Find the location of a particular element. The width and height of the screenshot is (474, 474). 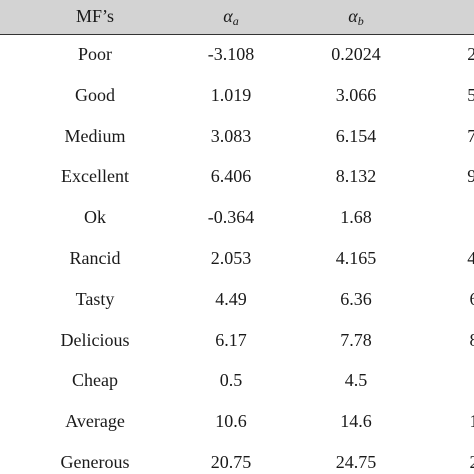

cell-mf: Excellent is located at coordinates (95, 176).